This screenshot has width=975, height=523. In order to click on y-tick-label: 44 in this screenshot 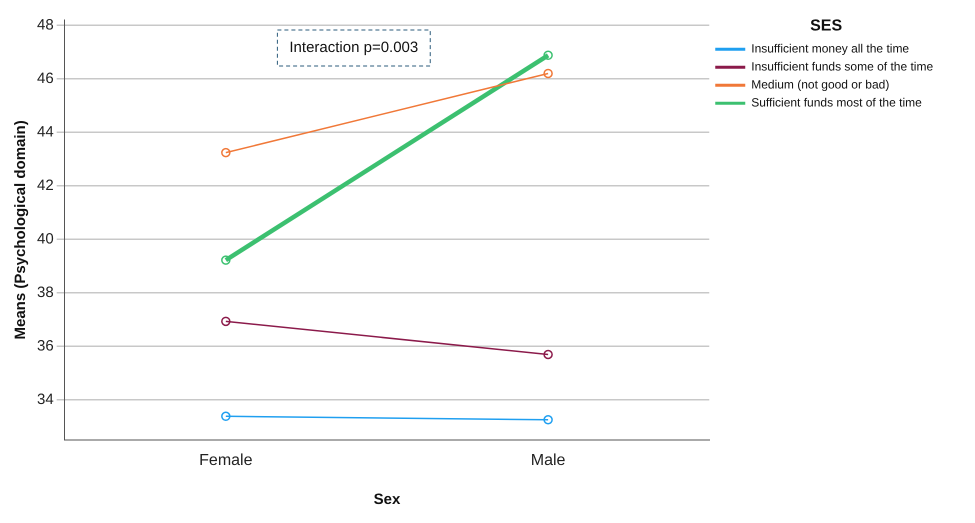, I will do `click(45, 131)`.